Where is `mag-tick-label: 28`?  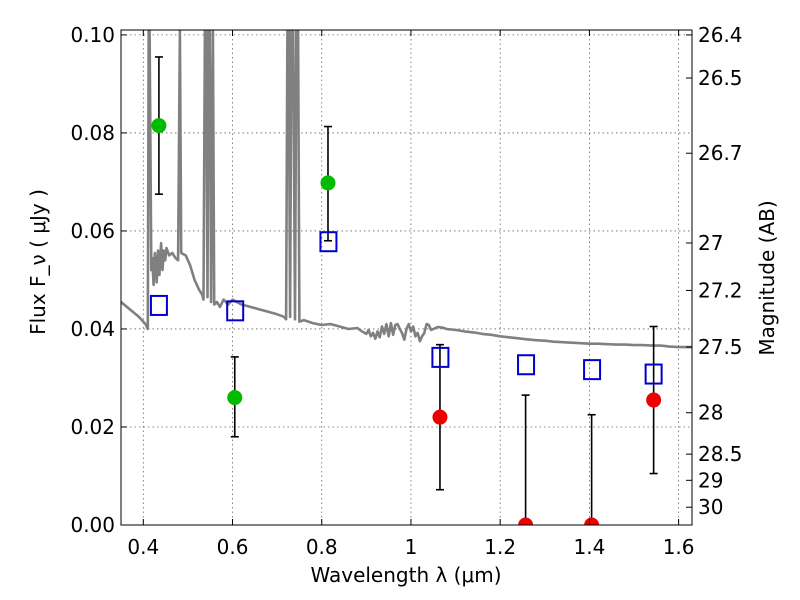
mag-tick-label: 28 is located at coordinates (710, 413).